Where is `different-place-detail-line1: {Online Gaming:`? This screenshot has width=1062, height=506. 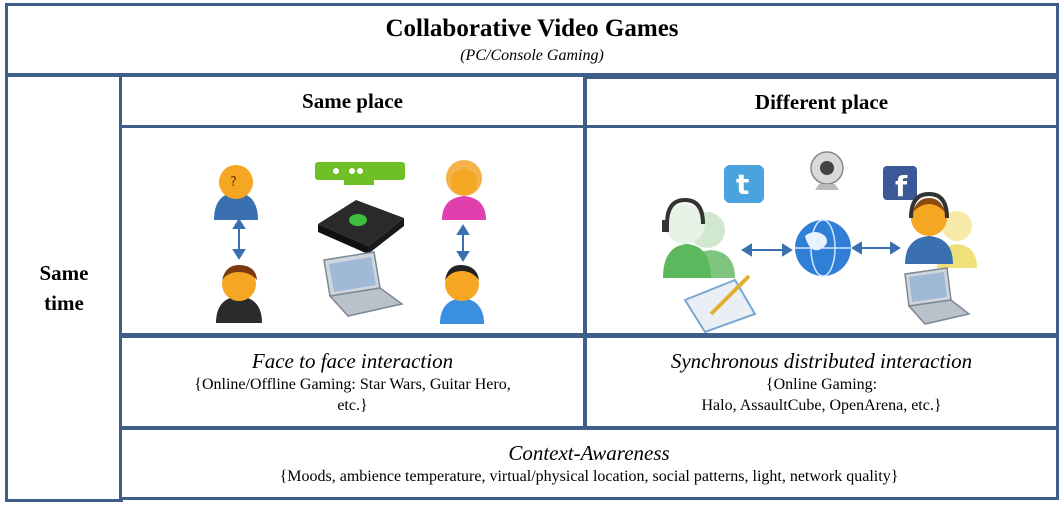 different-place-detail-line1: {Online Gaming: is located at coordinates (821, 384).